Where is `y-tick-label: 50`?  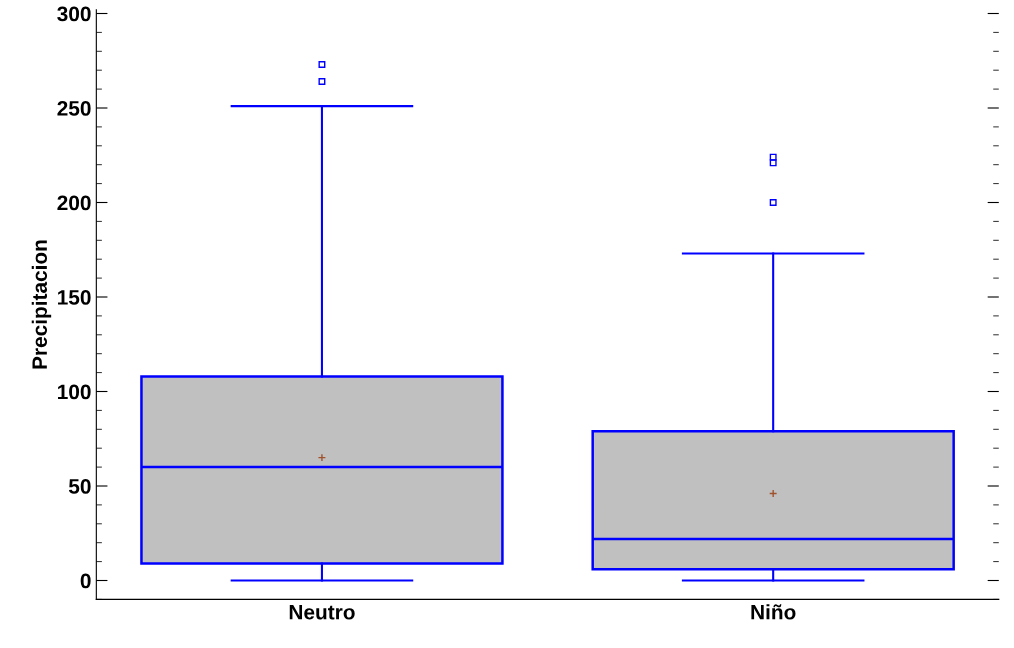
y-tick-label: 50 is located at coordinates (79, 486).